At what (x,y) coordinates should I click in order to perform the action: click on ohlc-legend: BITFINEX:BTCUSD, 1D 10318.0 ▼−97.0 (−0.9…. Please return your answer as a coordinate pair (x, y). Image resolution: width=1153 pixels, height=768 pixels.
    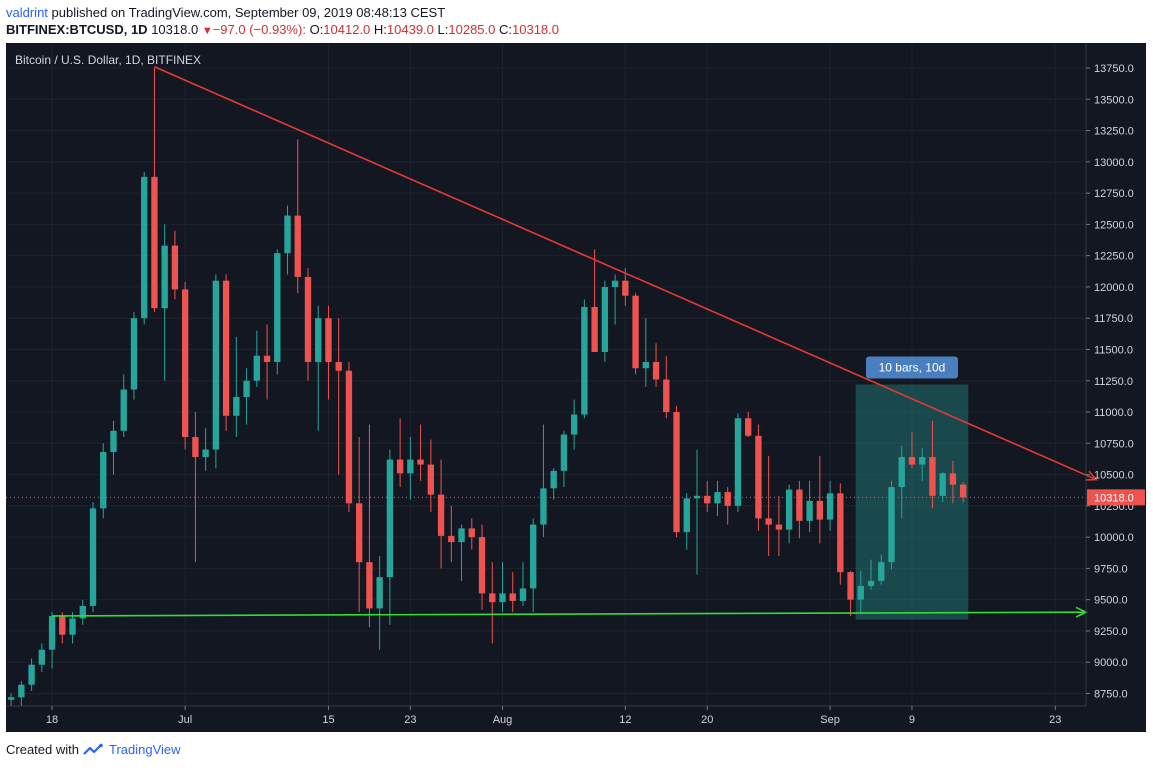
    Looking at the image, I should click on (282, 29).